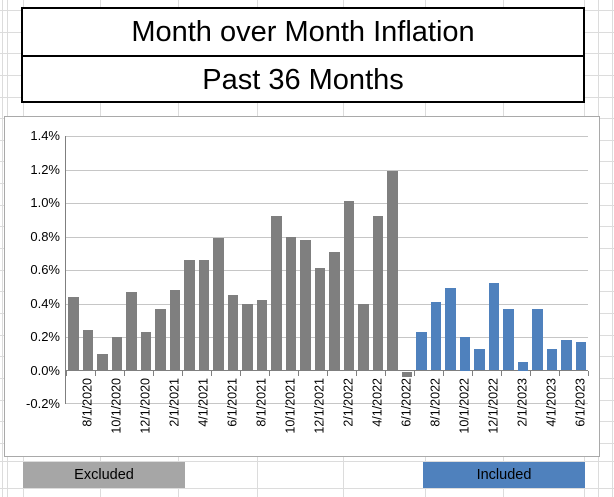 The image size is (614, 497). I want to click on chart-bar-6/1/2022, so click(392, 271).